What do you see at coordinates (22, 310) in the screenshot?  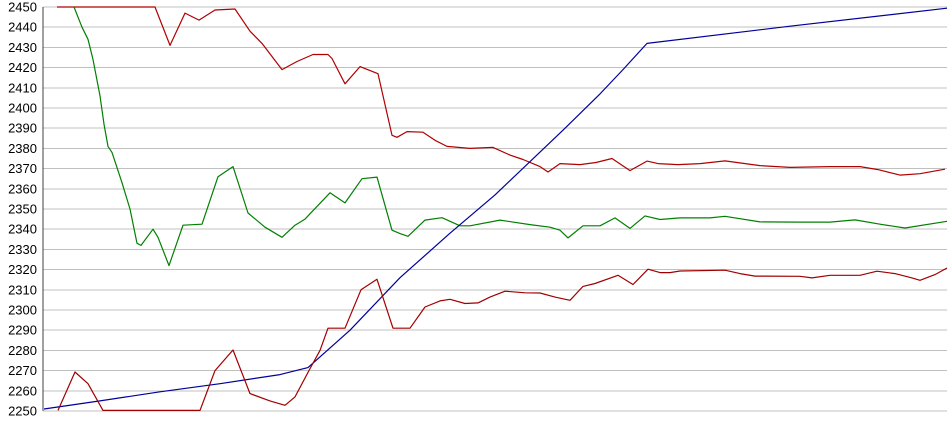 I see `y-axis-tick-label: 2300` at bounding box center [22, 310].